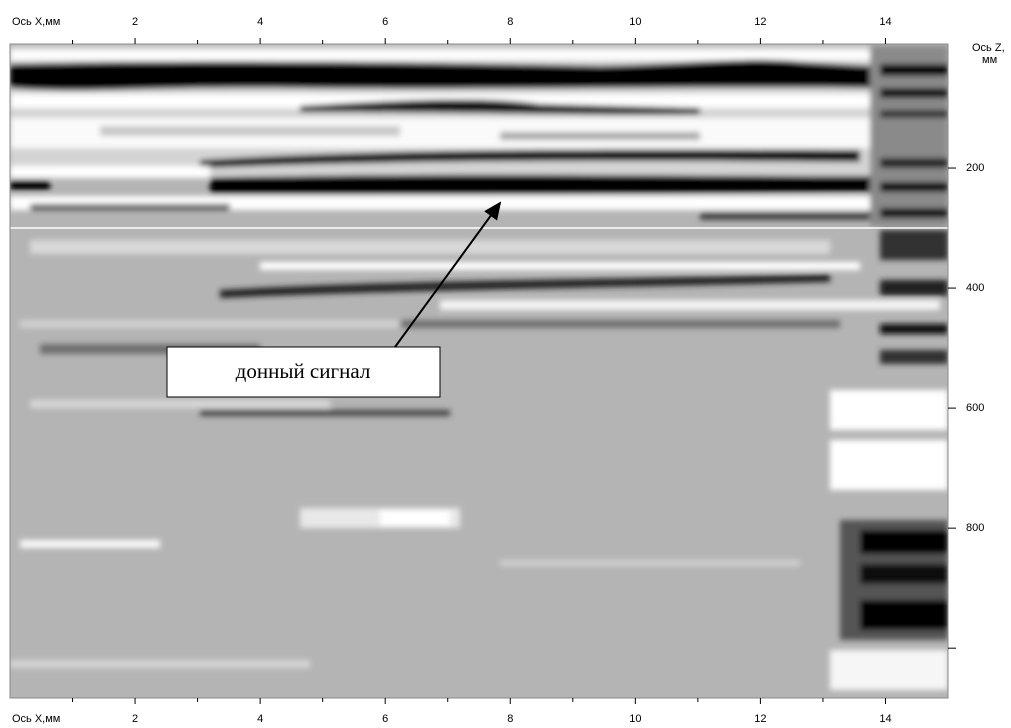  I want to click on annotation: донный сигнал, so click(303, 371).